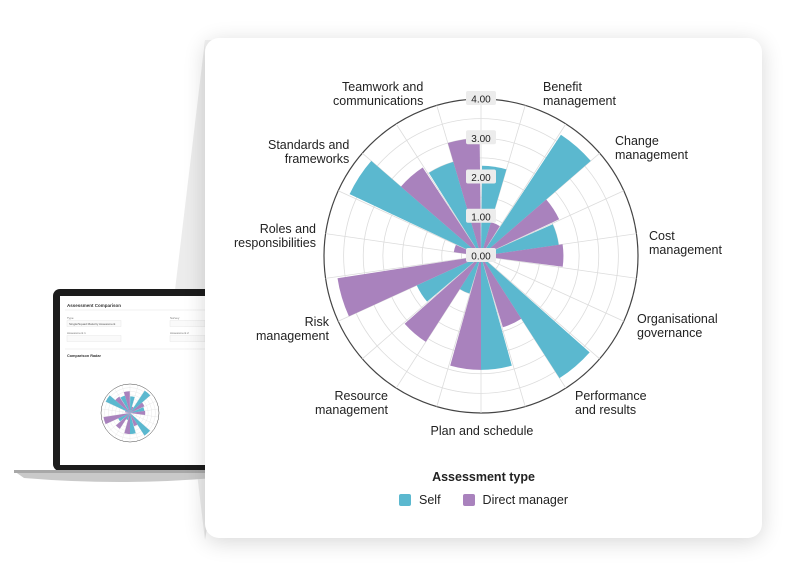  What do you see at coordinates (70, 318) in the screenshot?
I see `thumb-field1-label: Type` at bounding box center [70, 318].